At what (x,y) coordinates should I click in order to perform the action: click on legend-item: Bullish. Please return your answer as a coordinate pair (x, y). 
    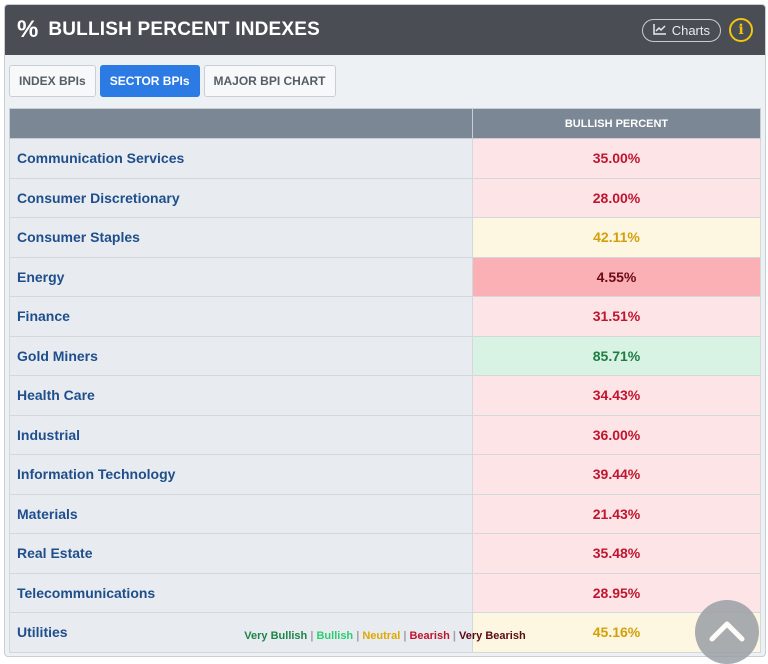
    Looking at the image, I should click on (335, 636).